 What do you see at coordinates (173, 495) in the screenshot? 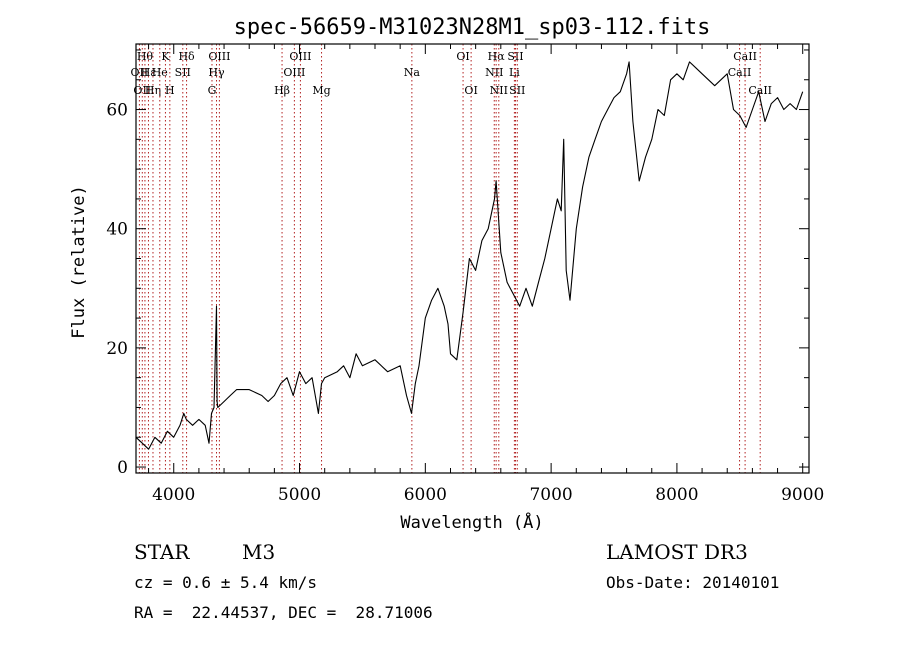
I see `x-tick-label: 4000` at bounding box center [173, 495].